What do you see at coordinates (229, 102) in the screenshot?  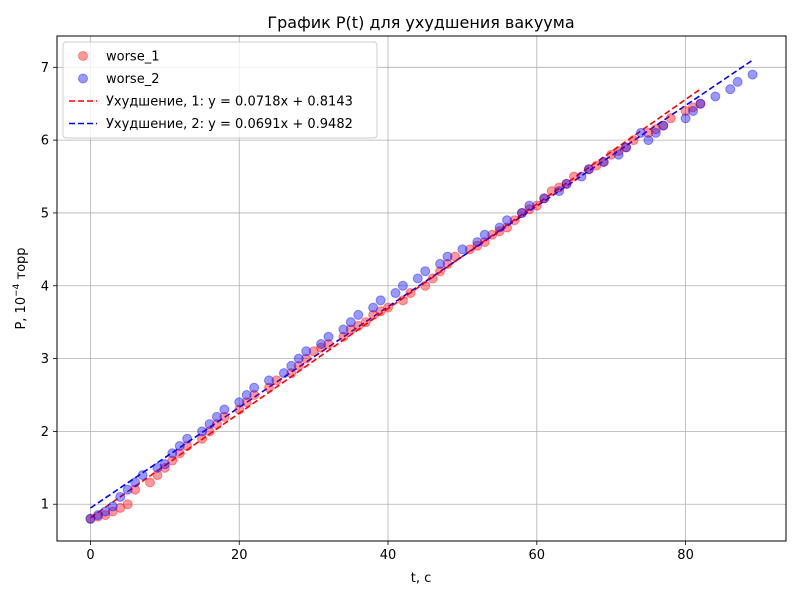 I see `legend-label: Ухудшение, 1: y = 0.0718x + 0.8143` at bounding box center [229, 102].